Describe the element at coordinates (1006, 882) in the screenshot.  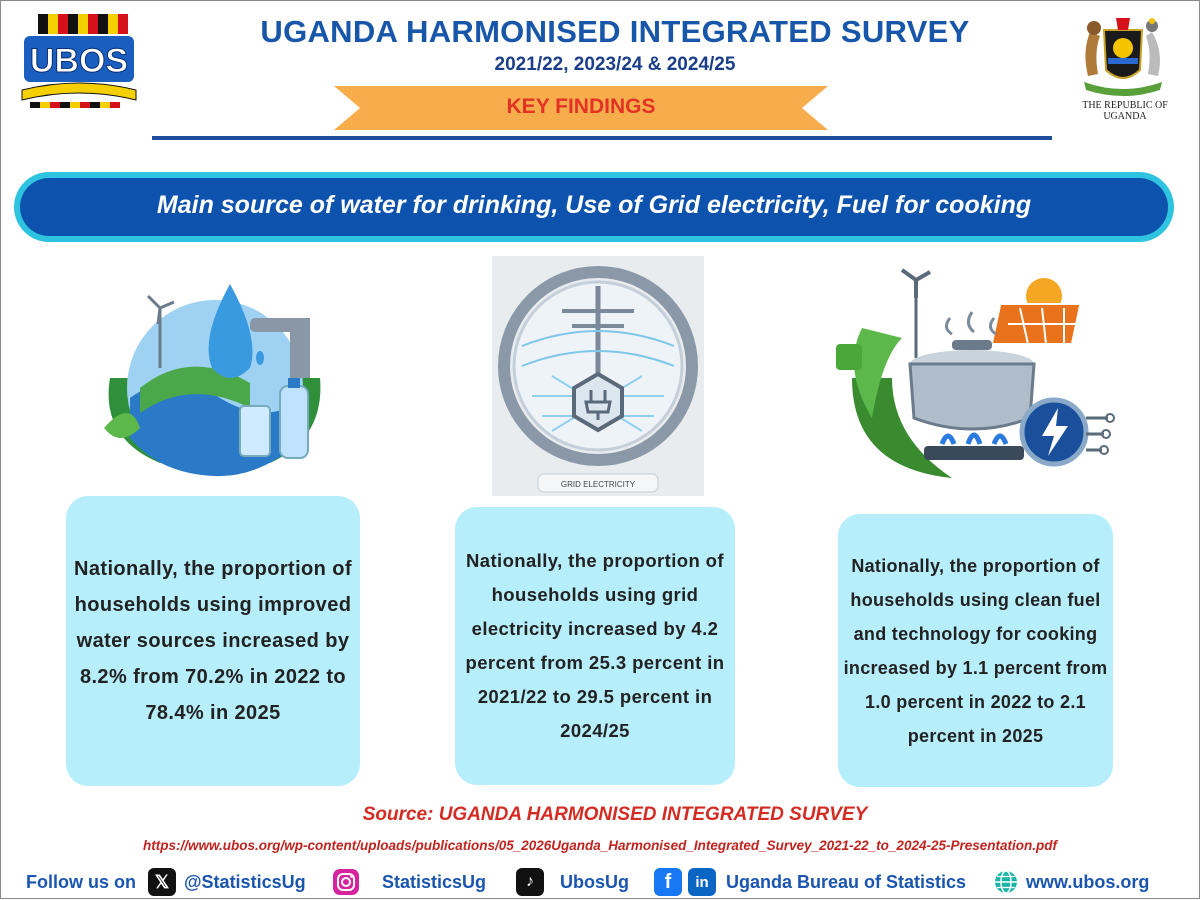
I see `globe-icon` at that location.